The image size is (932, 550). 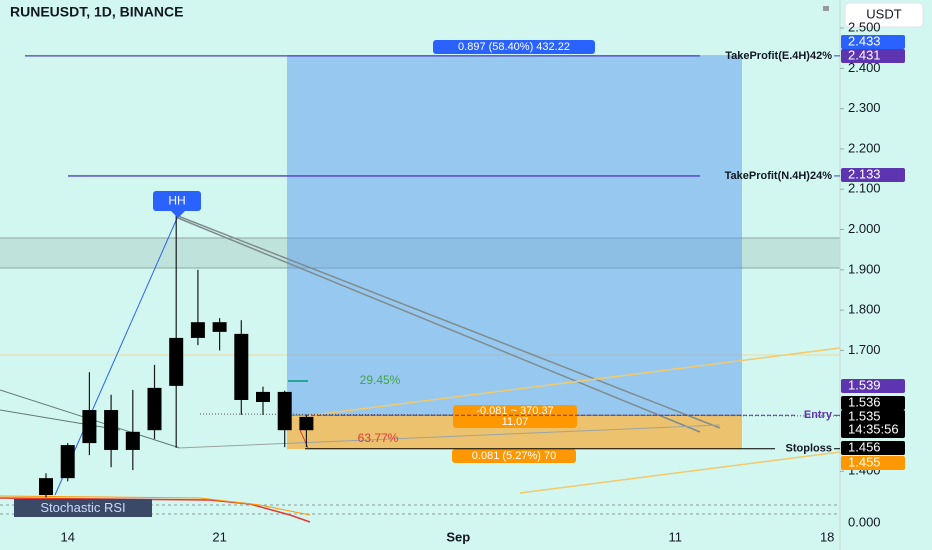 I want to click on y-tick-label: 2.000, so click(x=864, y=228).